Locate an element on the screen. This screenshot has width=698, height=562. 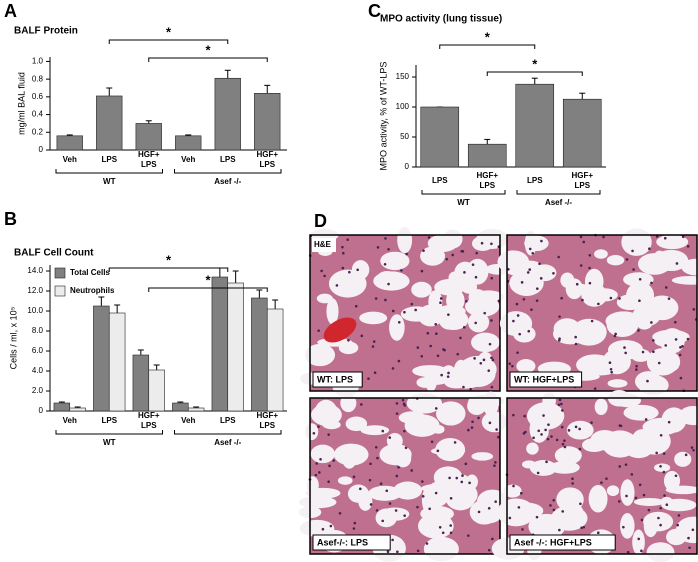
x-tick-label: Veh is located at coordinates (70, 420).